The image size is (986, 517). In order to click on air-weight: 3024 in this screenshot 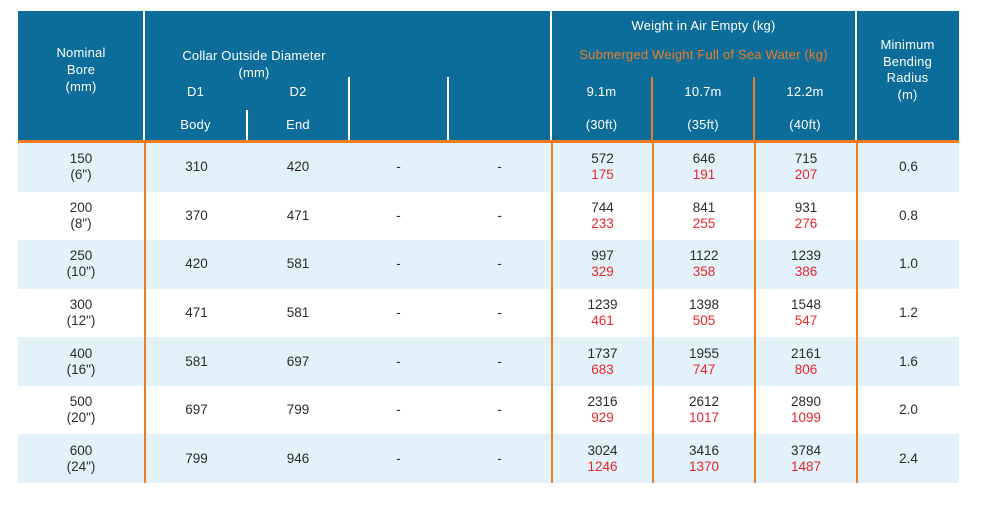, I will do `click(602, 450)`.